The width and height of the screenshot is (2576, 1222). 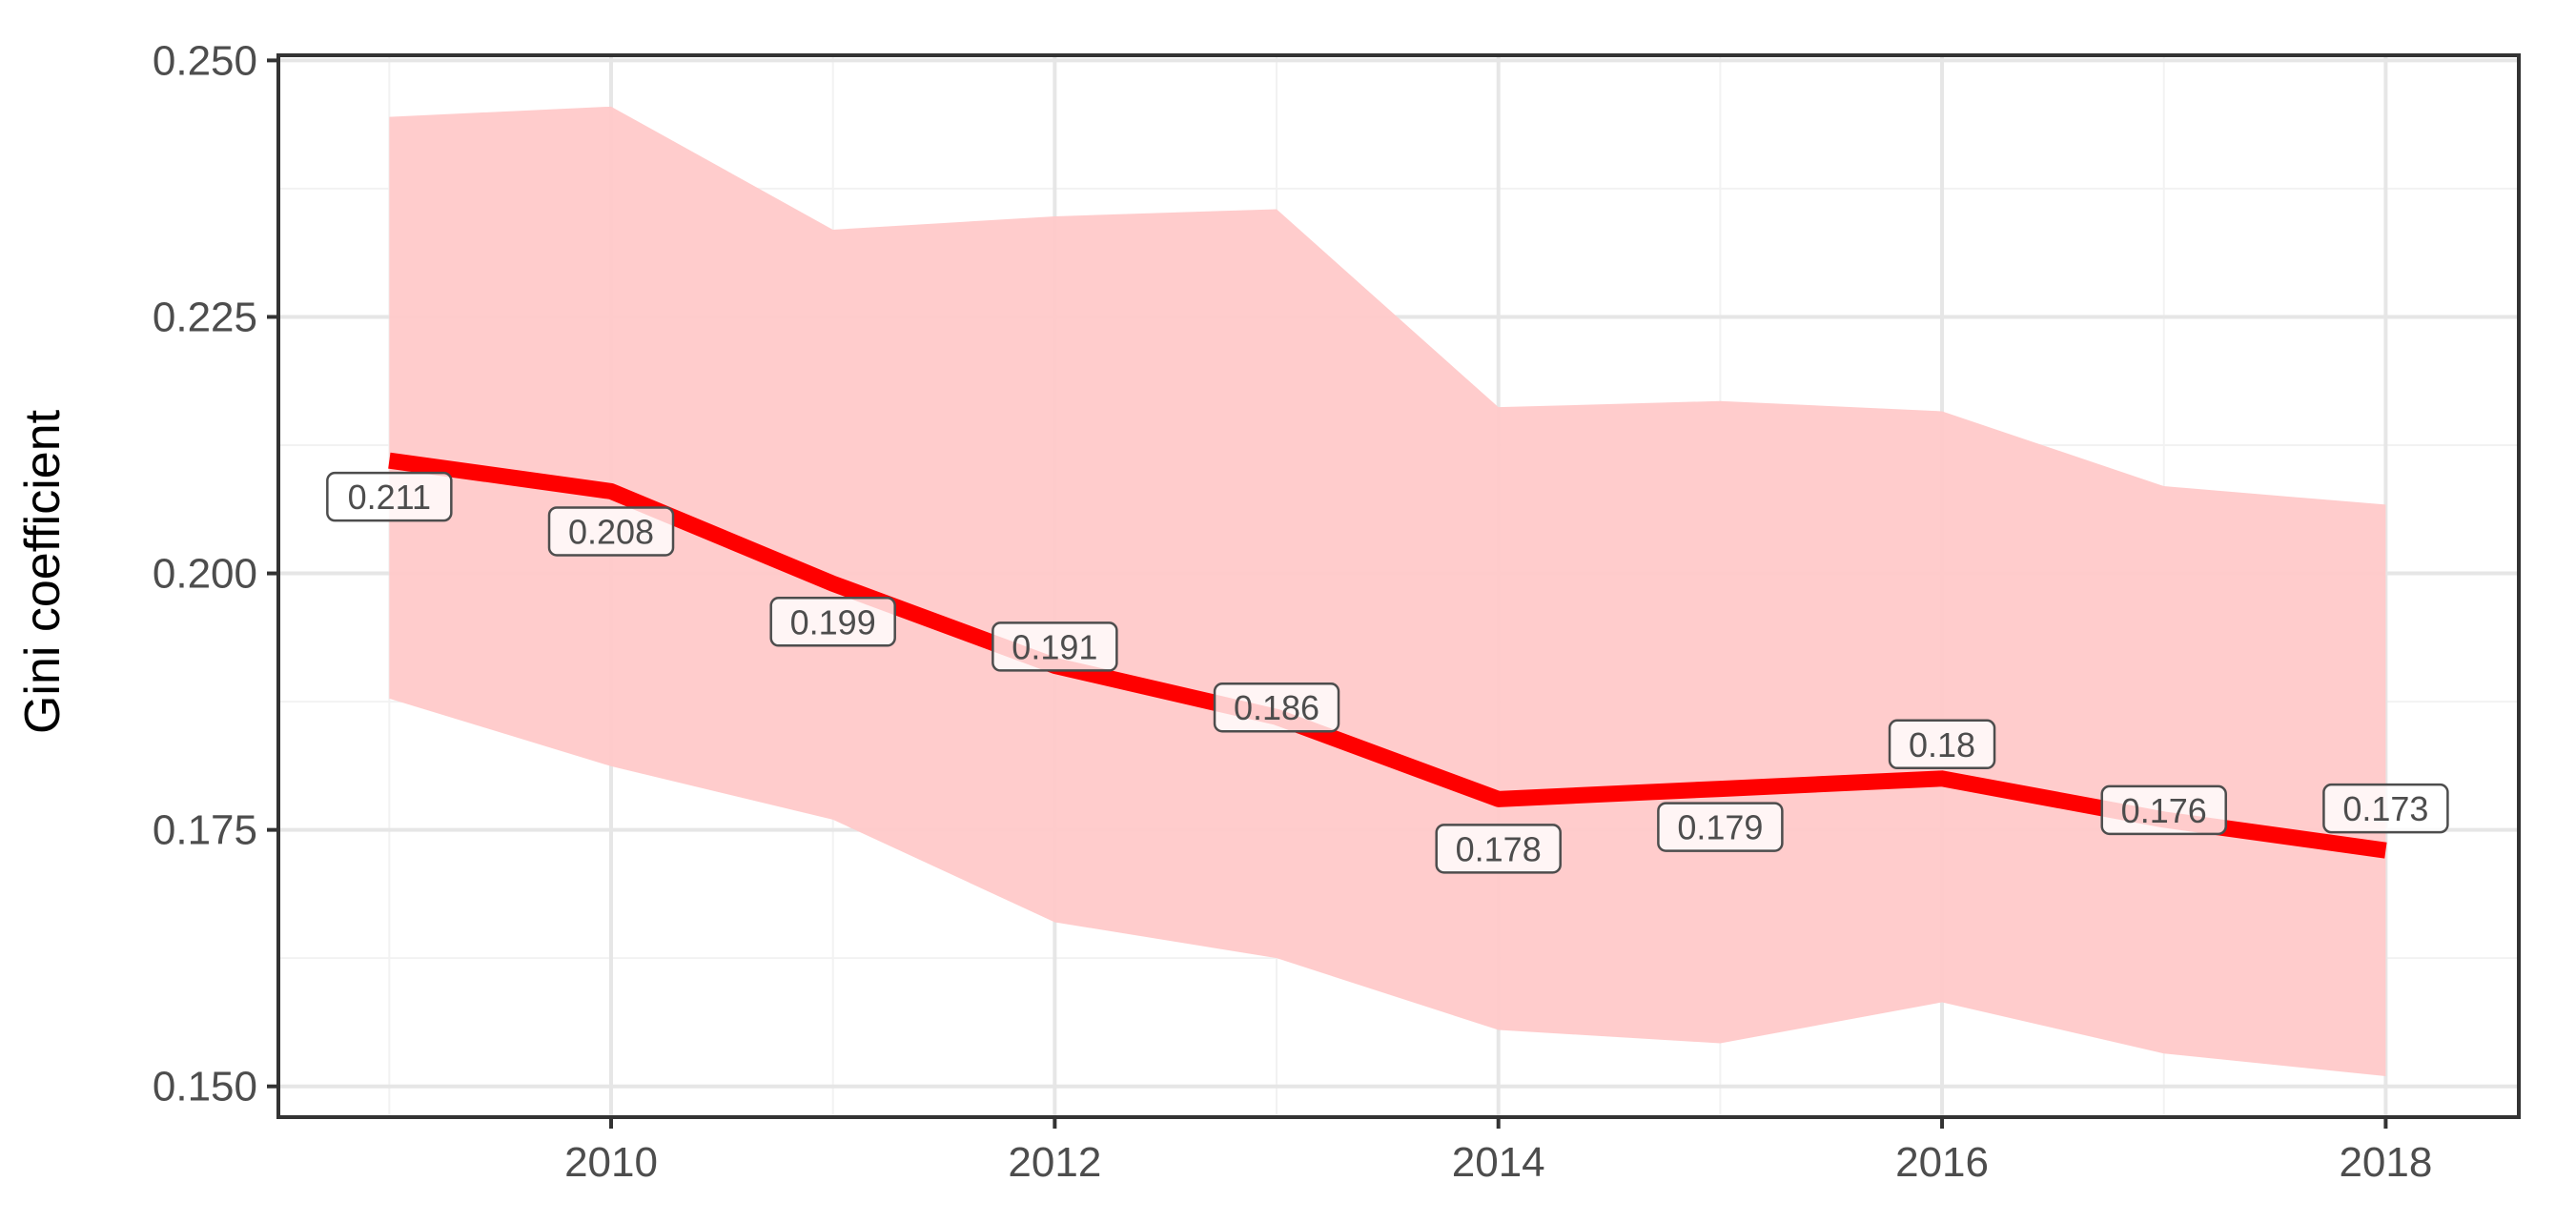 I want to click on data-label: 0.176, so click(x=2163, y=810).